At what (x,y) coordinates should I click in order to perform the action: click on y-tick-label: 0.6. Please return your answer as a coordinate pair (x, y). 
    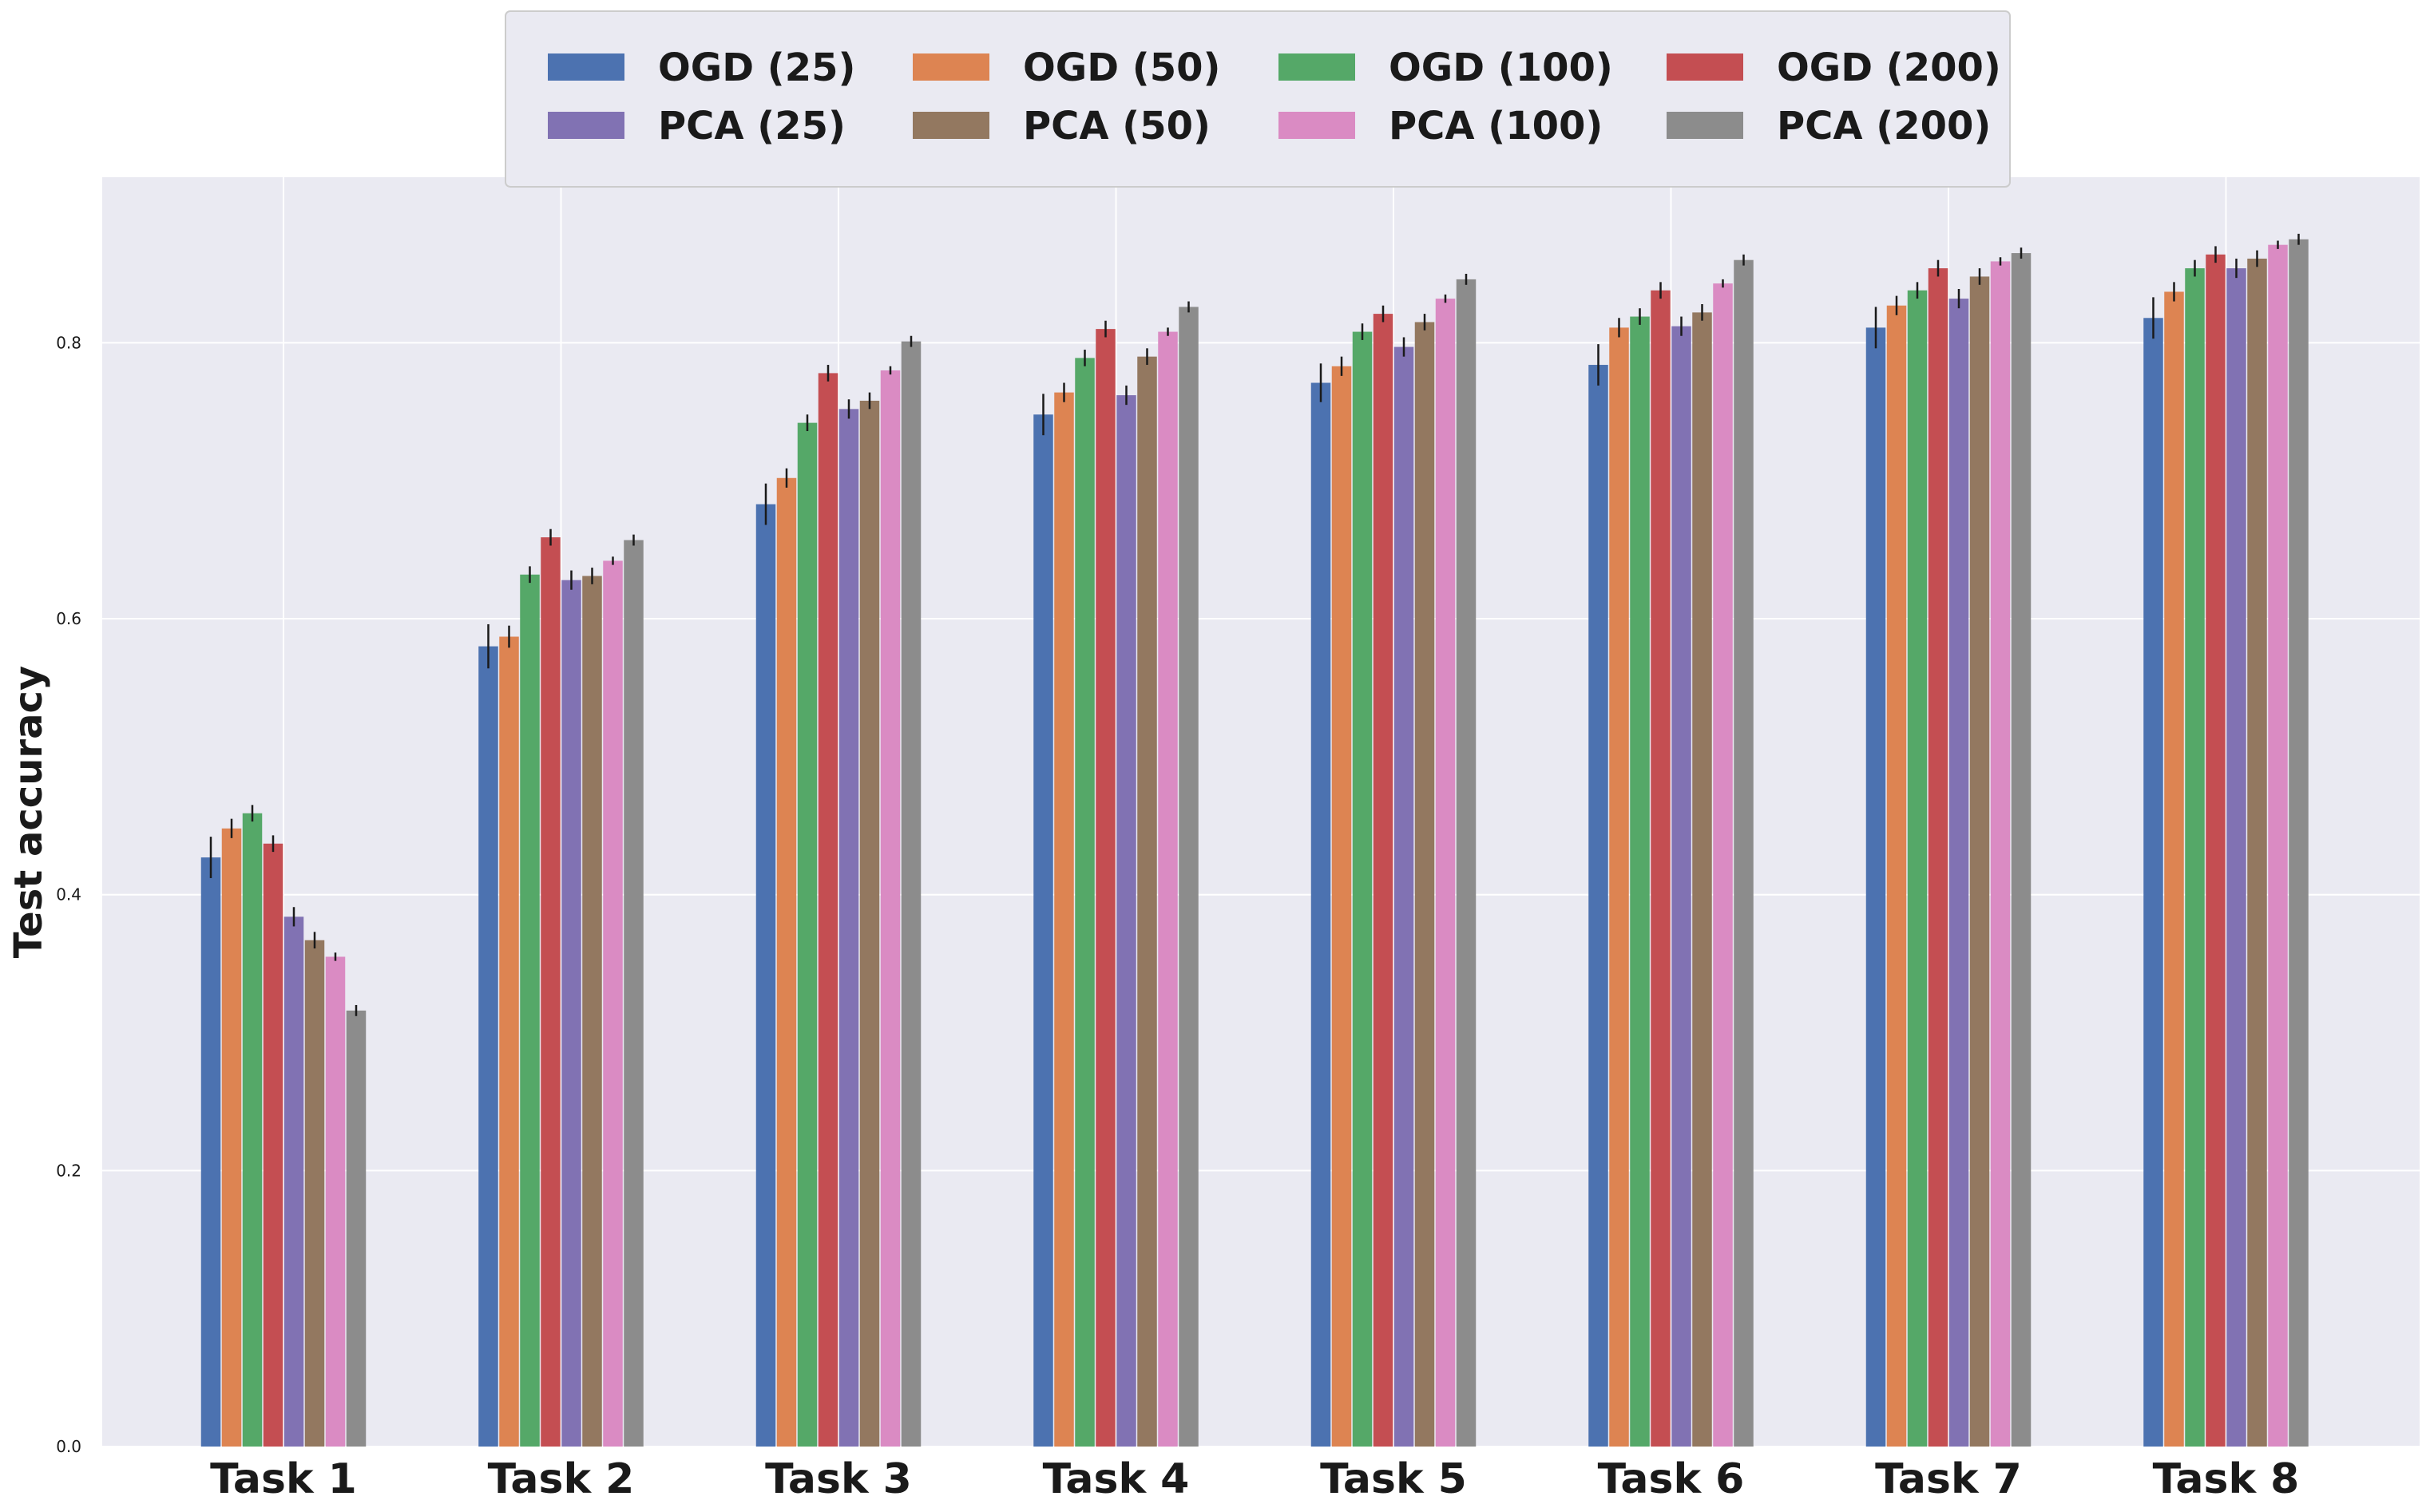
    Looking at the image, I should click on (69, 618).